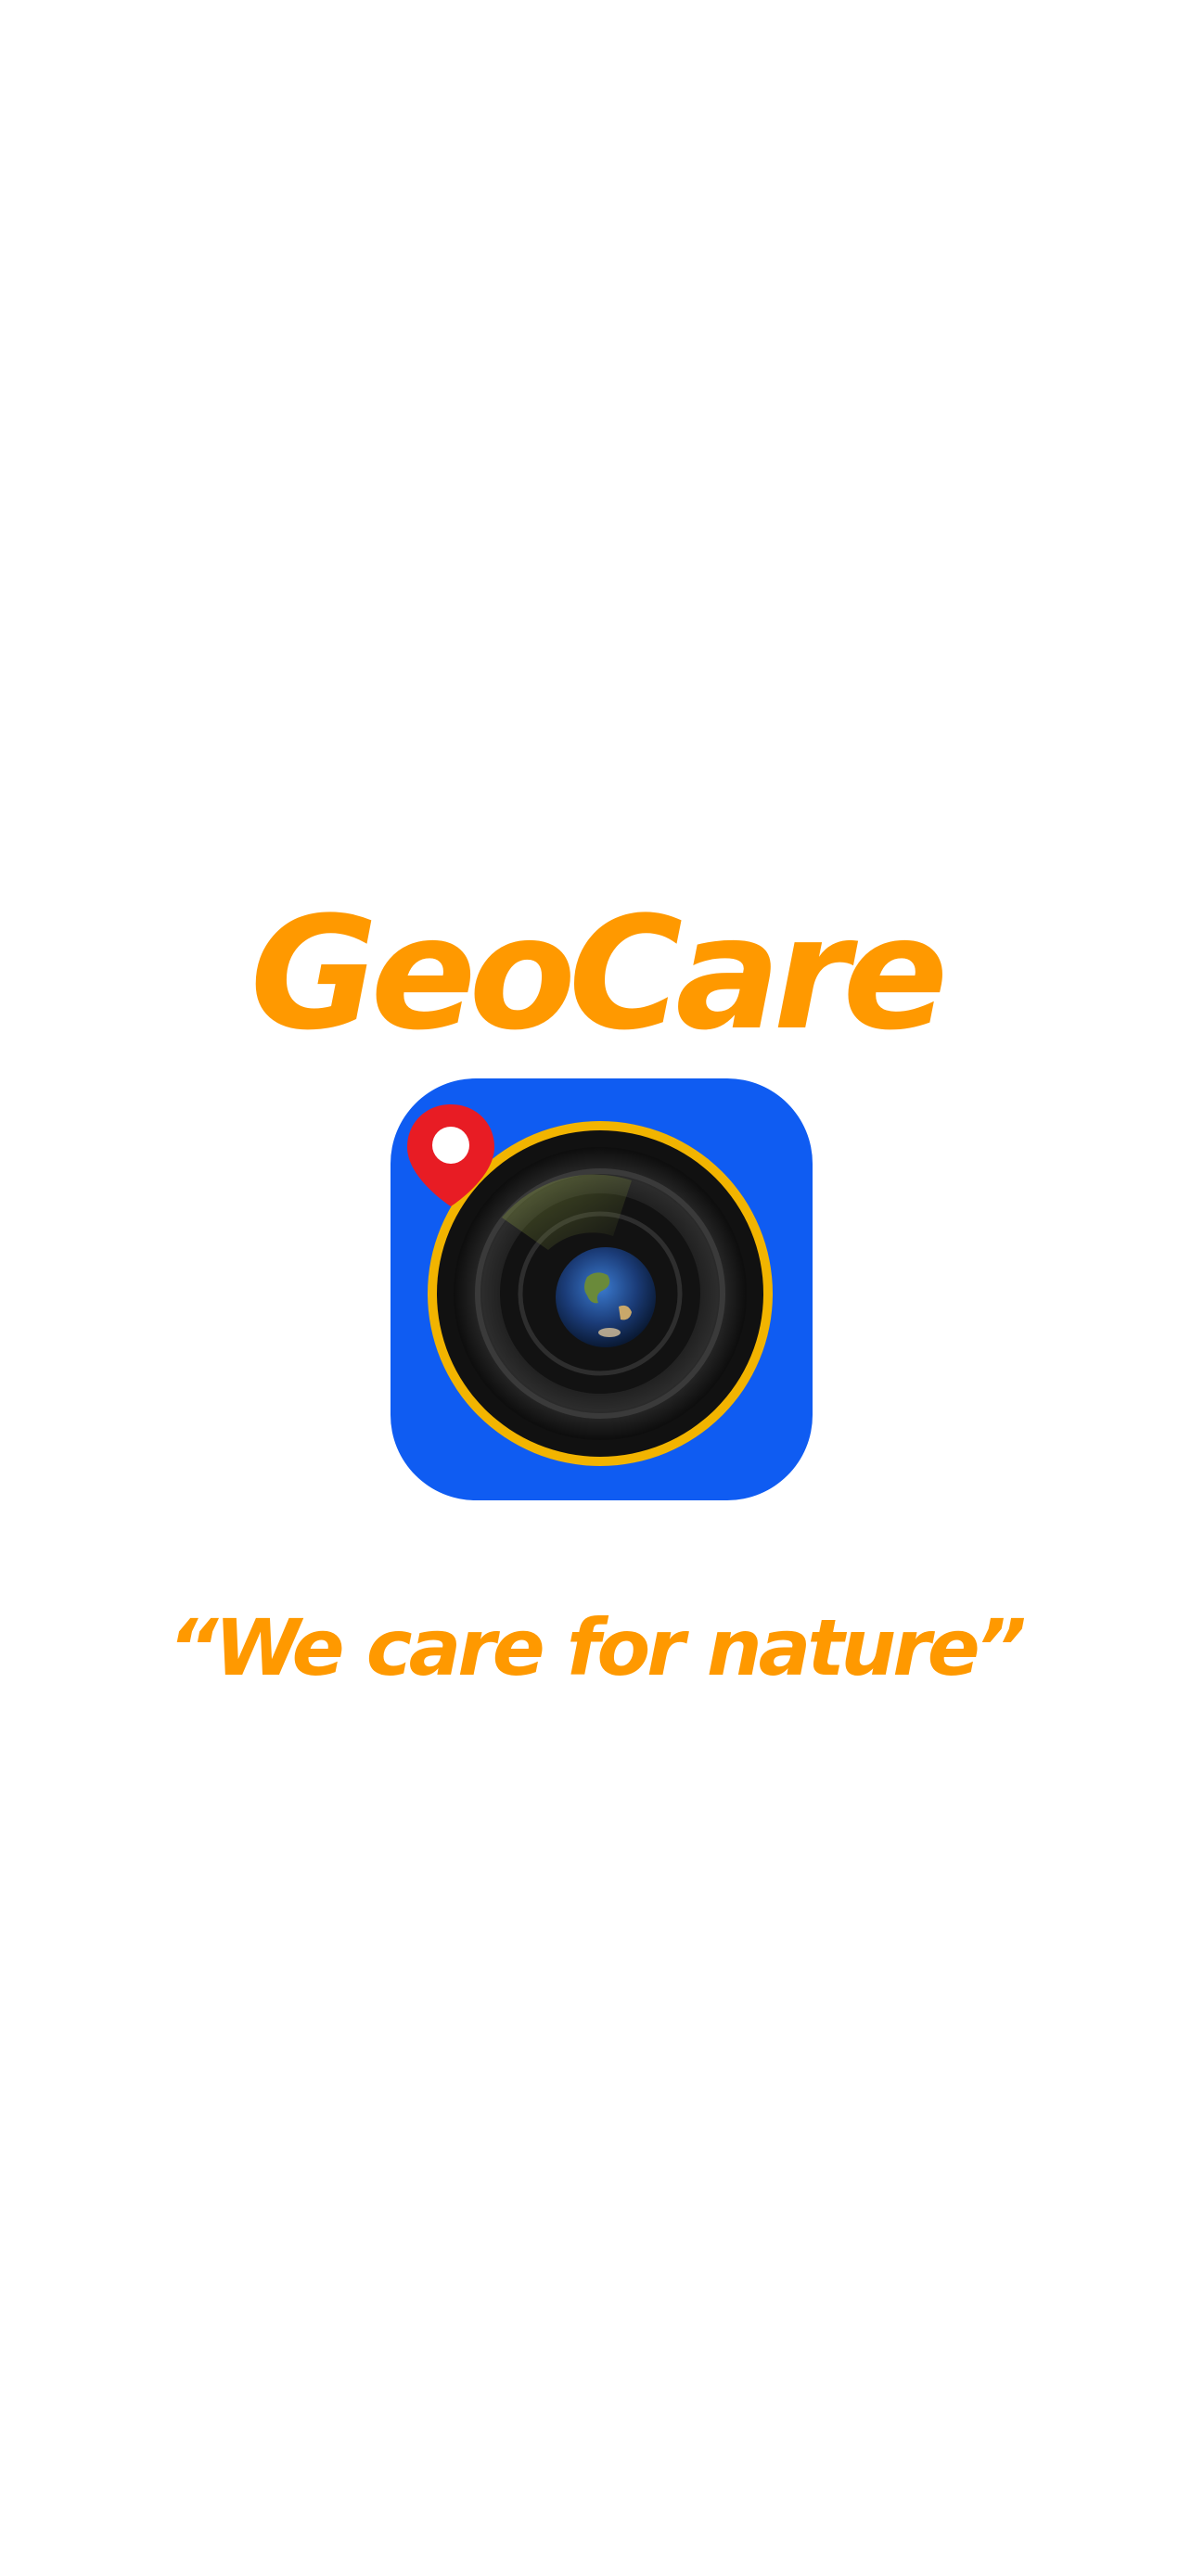  I want to click on app-logo, so click(602, 1289).